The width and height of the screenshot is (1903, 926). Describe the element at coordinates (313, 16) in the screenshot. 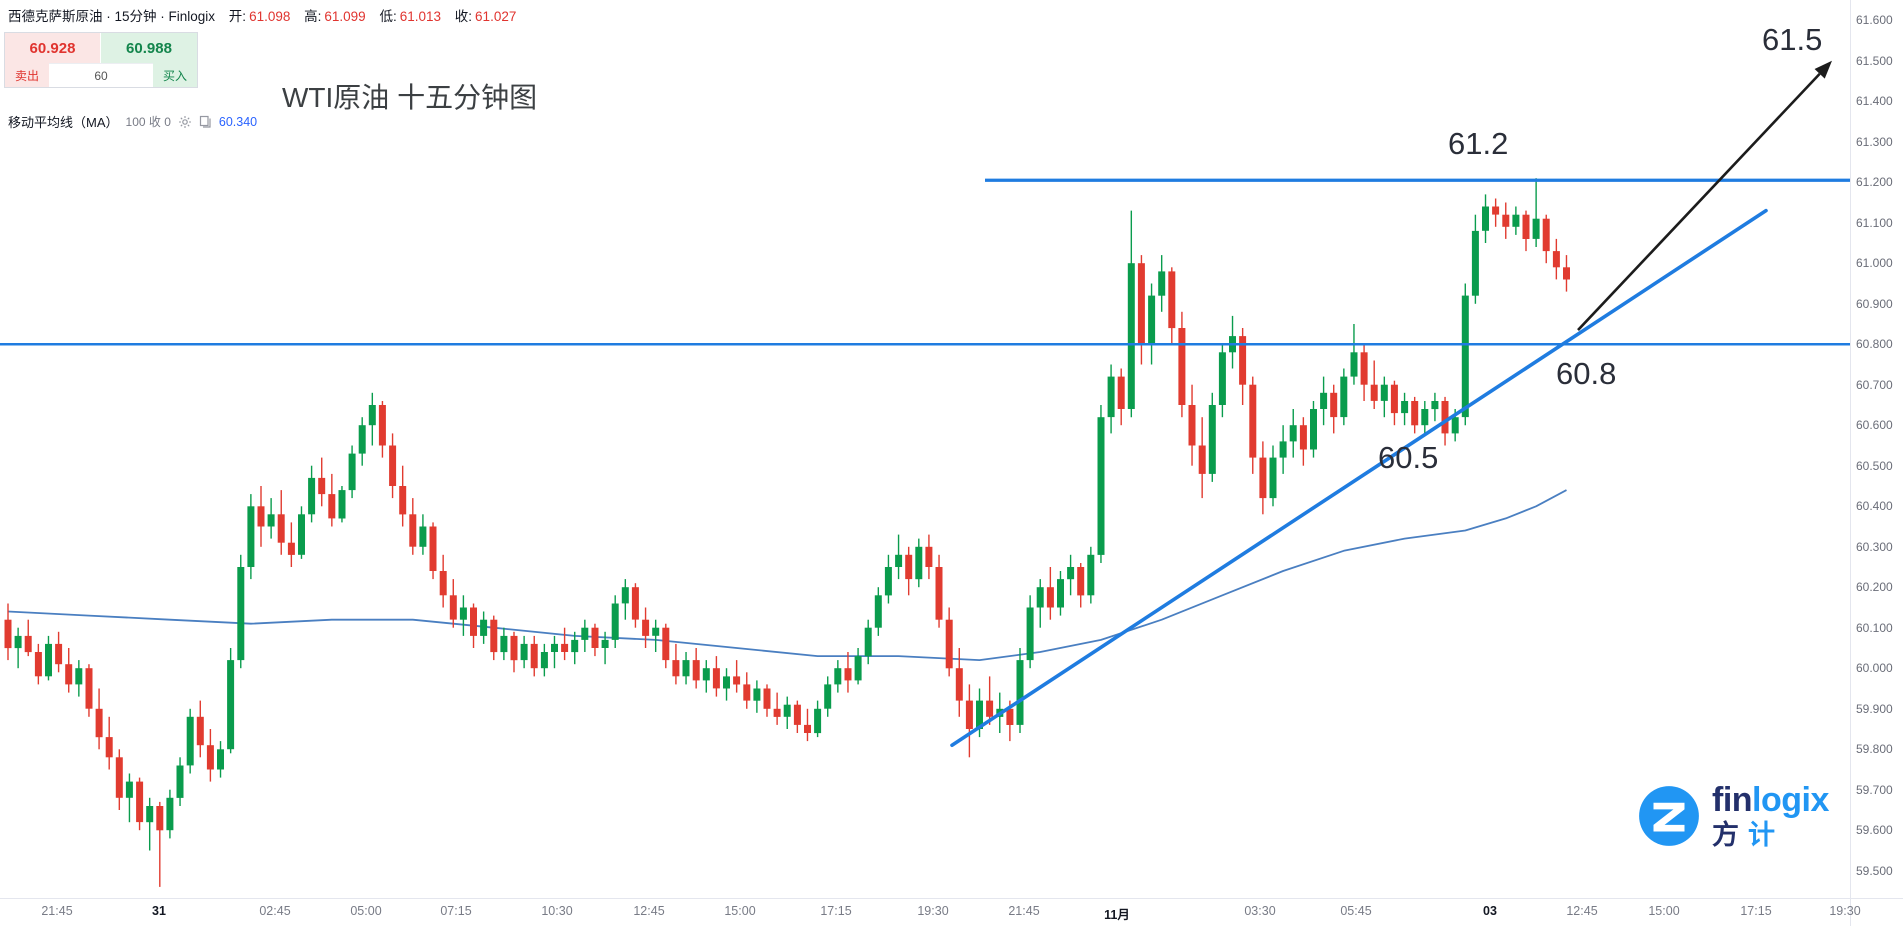

I see `high-label: 高:` at that location.